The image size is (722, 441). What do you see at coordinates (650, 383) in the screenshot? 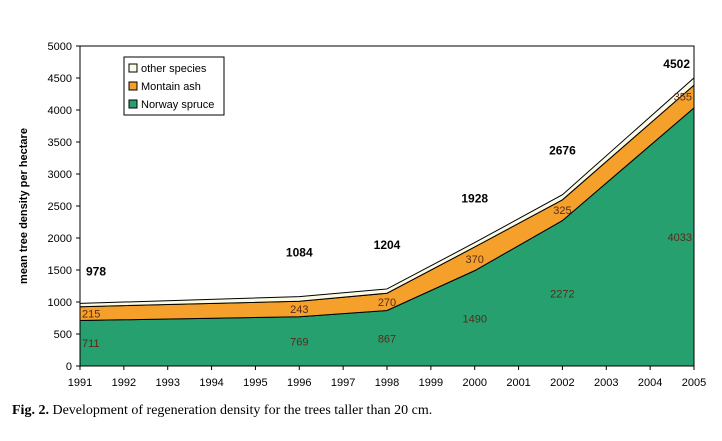
I see `x-tick-label: 2004` at bounding box center [650, 383].